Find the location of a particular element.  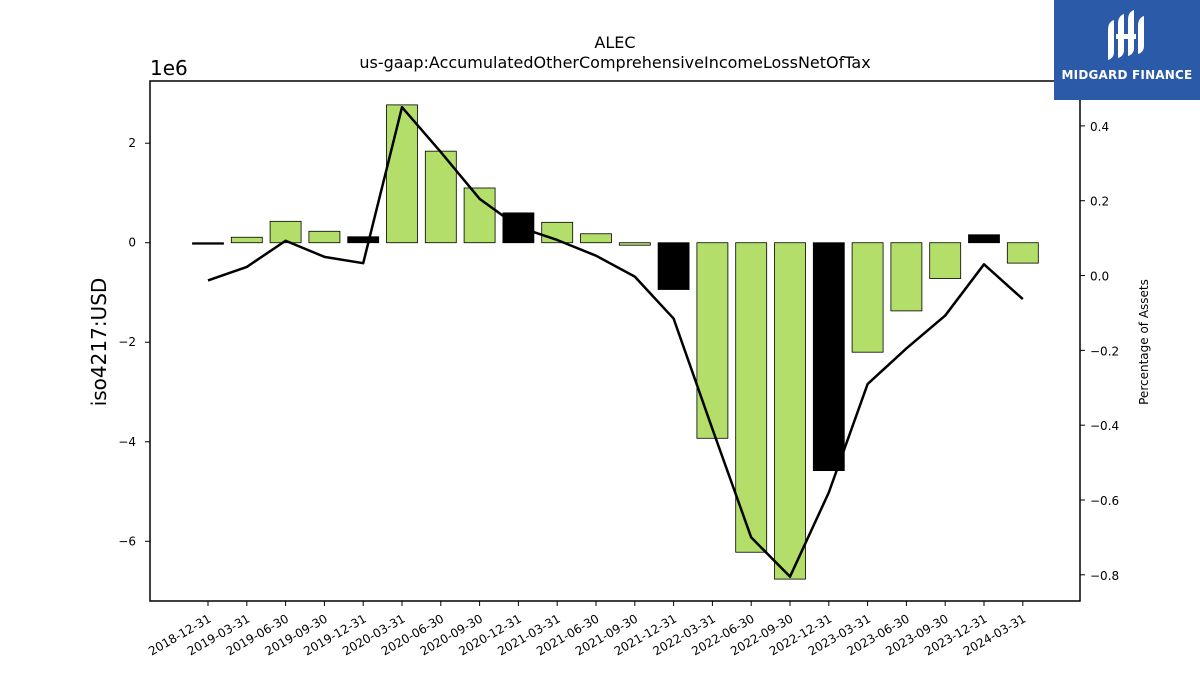

chart-title: ALEC is located at coordinates (614, 42).